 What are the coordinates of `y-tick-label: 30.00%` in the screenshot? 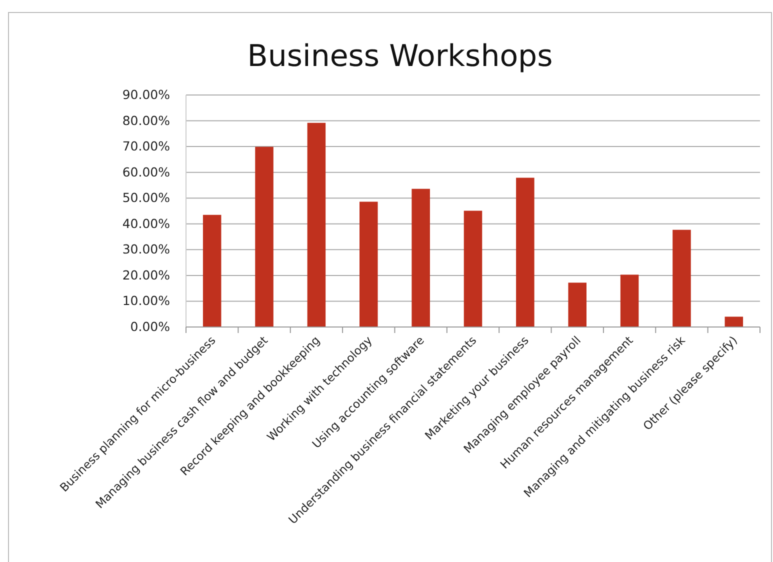 It's located at (146, 249).